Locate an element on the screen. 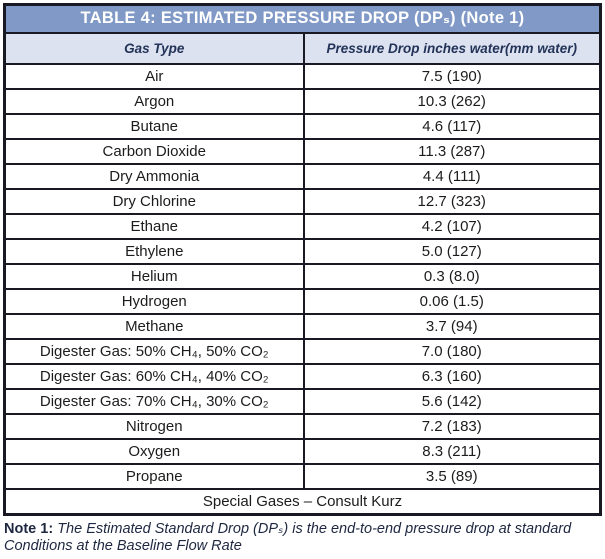 The width and height of the screenshot is (605, 559). table-row: Dry Chlorine 12.7 (323) is located at coordinates (302, 200).